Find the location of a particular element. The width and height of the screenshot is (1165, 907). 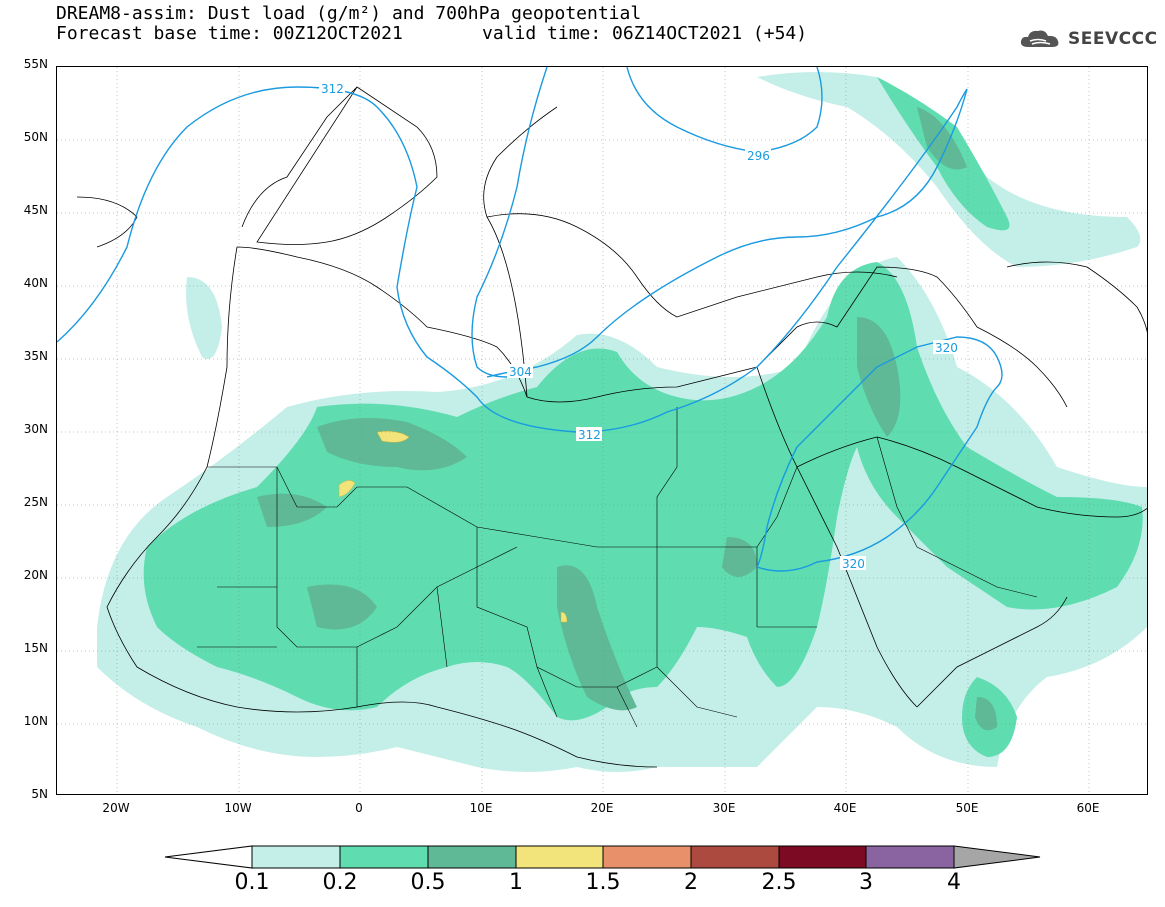

colorbar-label: 0.1 is located at coordinates (252, 882).